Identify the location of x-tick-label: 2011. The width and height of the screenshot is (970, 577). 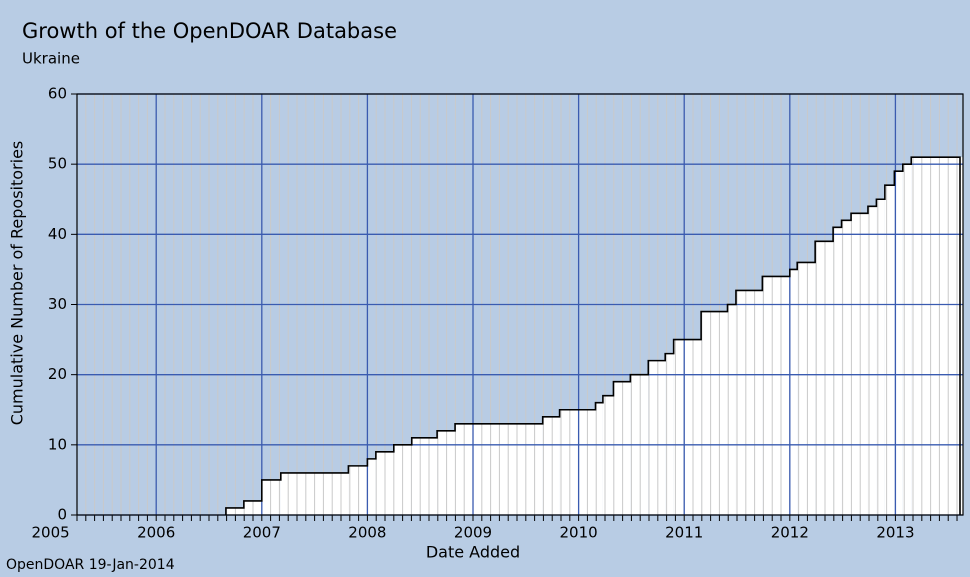
(684, 533).